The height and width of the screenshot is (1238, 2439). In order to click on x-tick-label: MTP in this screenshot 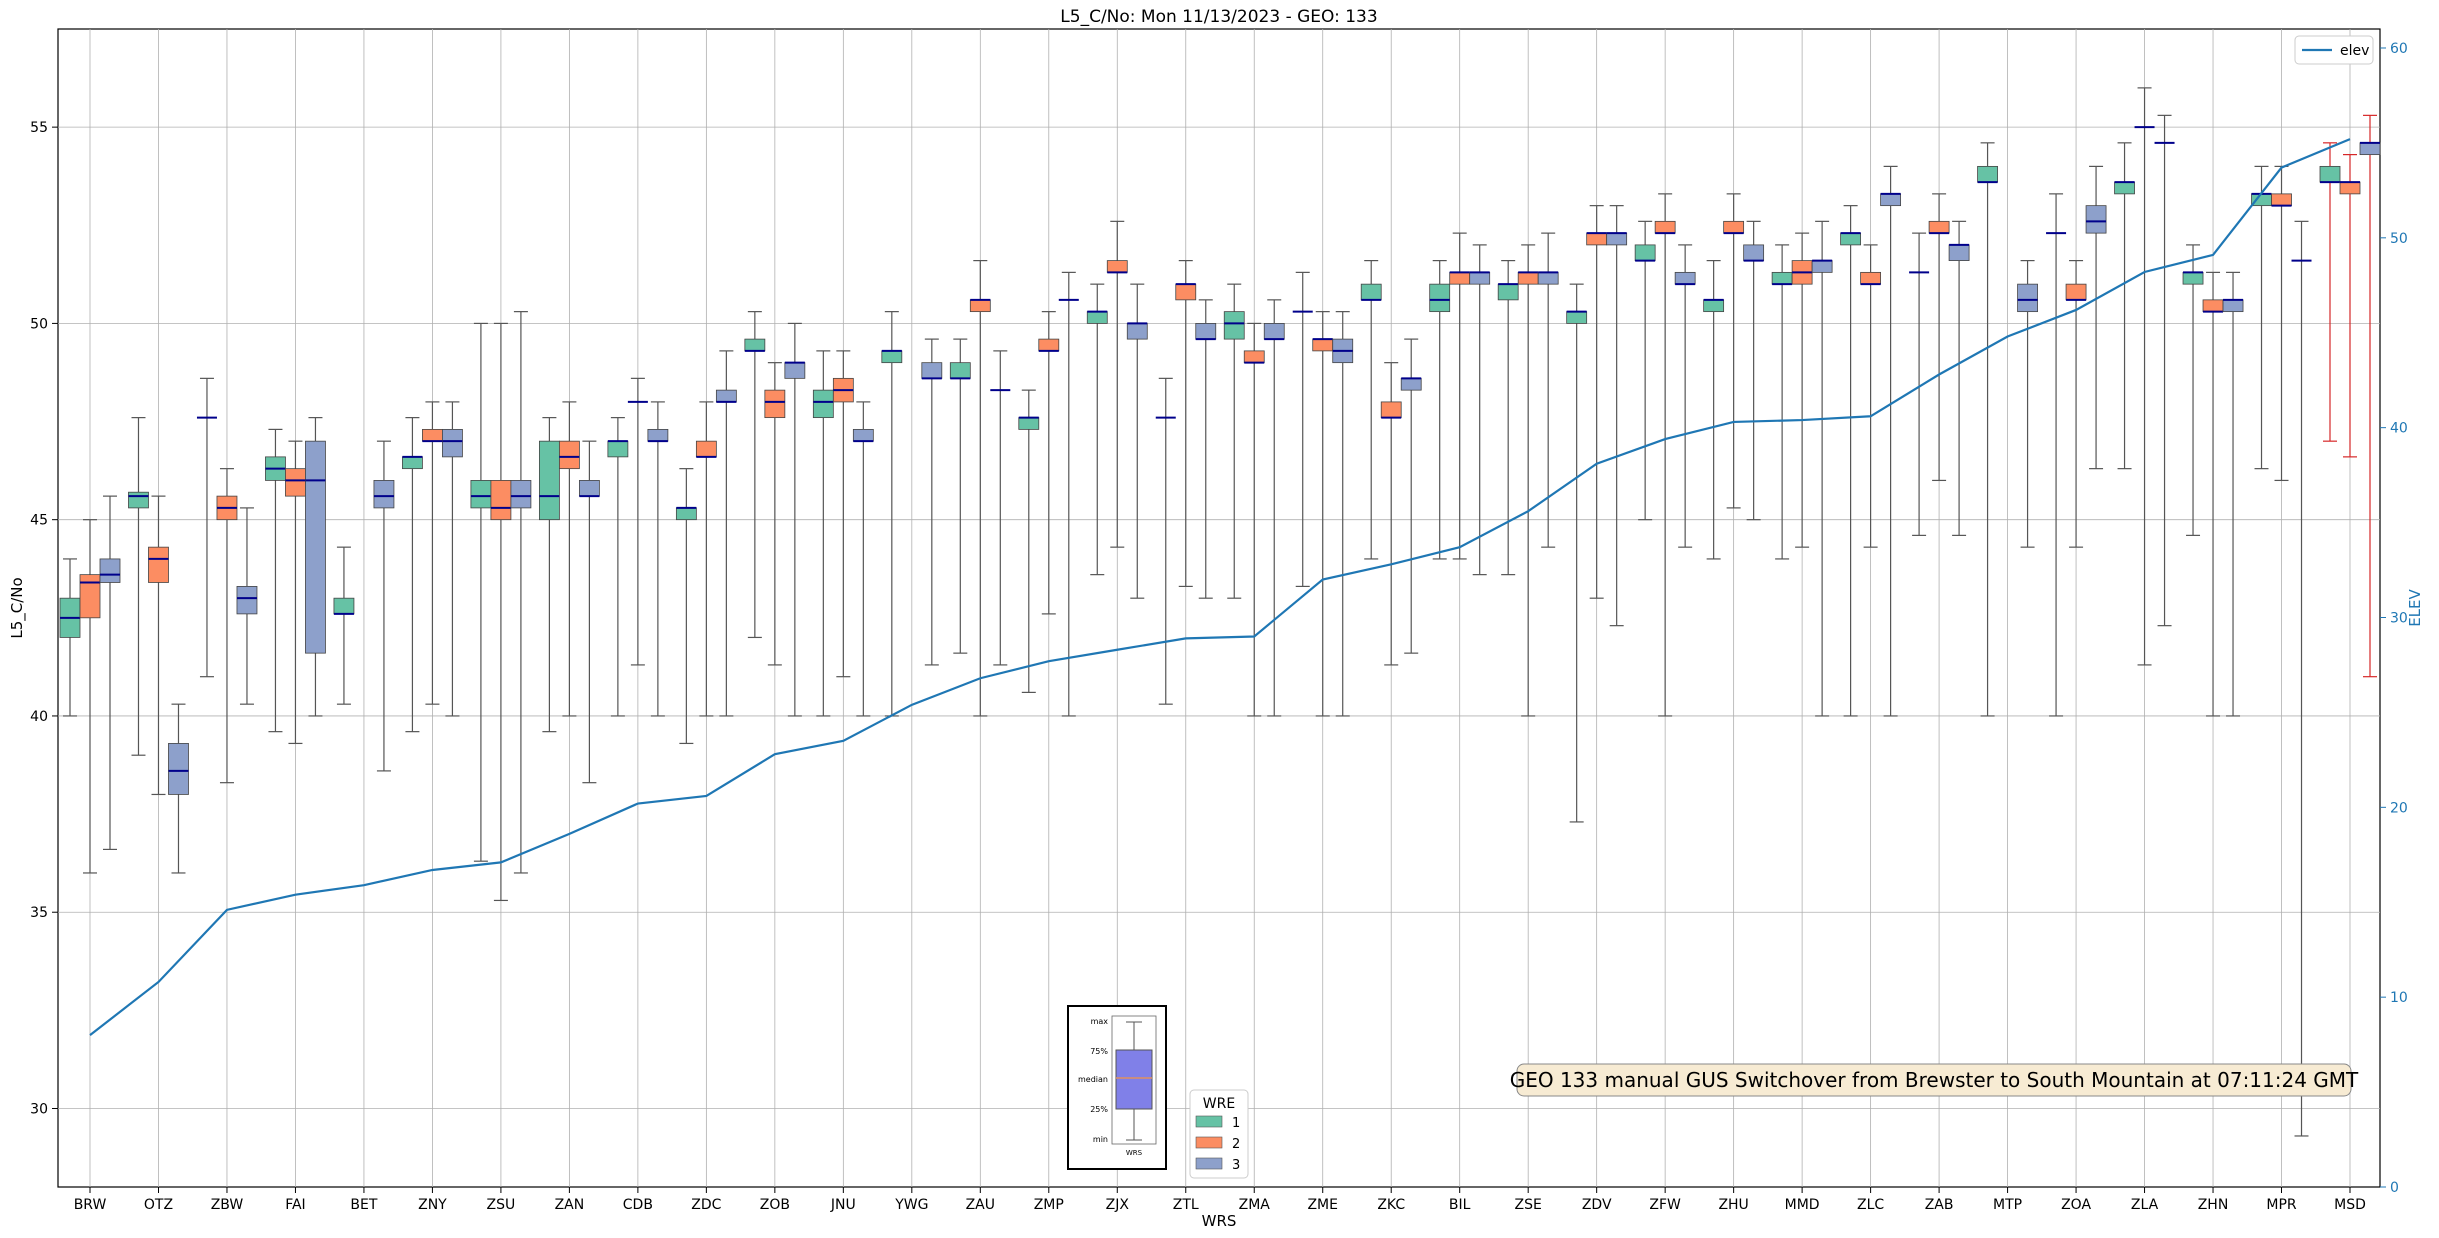, I will do `click(2007, 1205)`.